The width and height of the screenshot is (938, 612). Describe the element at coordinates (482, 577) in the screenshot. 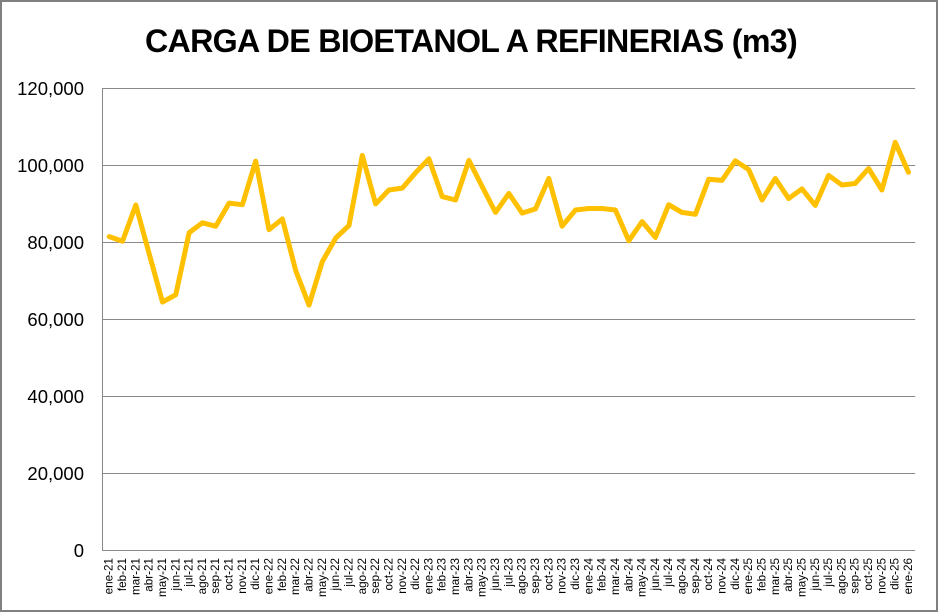

I see `svg-text: may-23` at that location.